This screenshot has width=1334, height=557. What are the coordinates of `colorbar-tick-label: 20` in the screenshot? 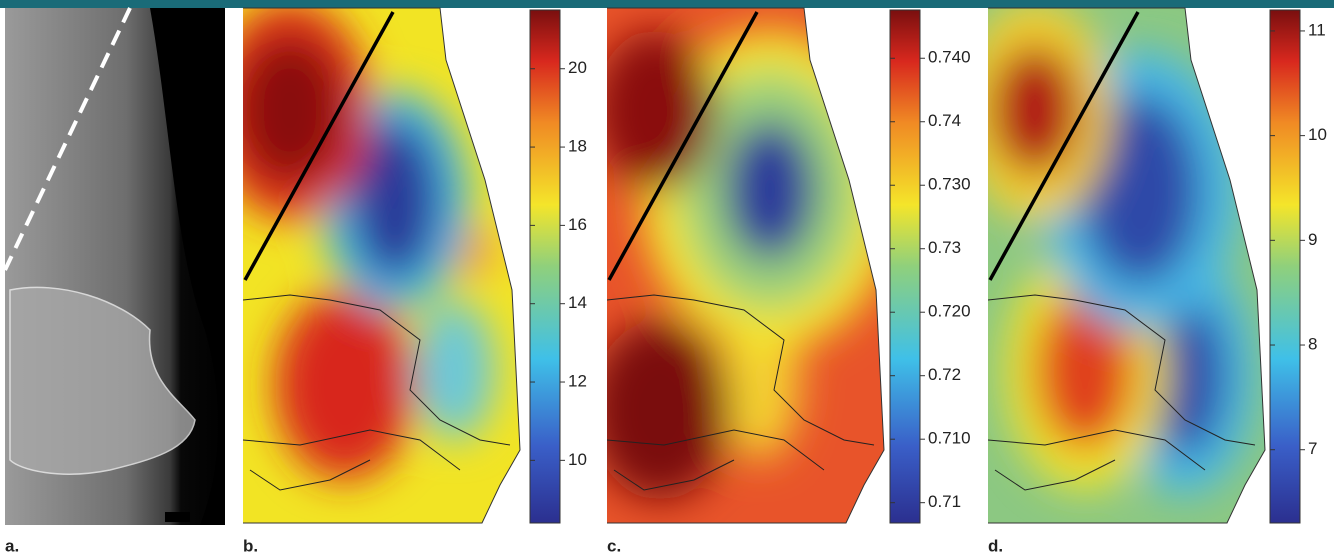 It's located at (577, 67).